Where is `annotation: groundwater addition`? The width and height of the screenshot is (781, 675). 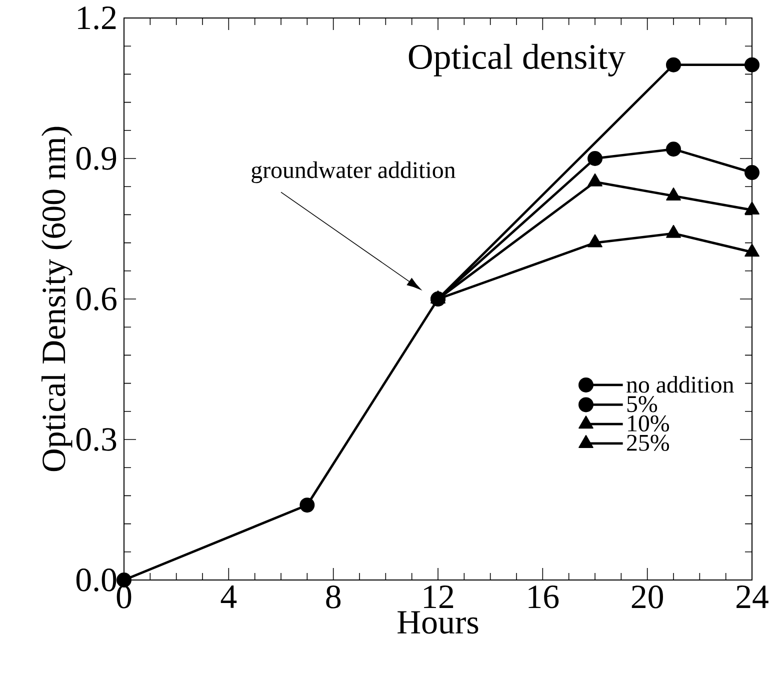
annotation: groundwater addition is located at coordinates (354, 172).